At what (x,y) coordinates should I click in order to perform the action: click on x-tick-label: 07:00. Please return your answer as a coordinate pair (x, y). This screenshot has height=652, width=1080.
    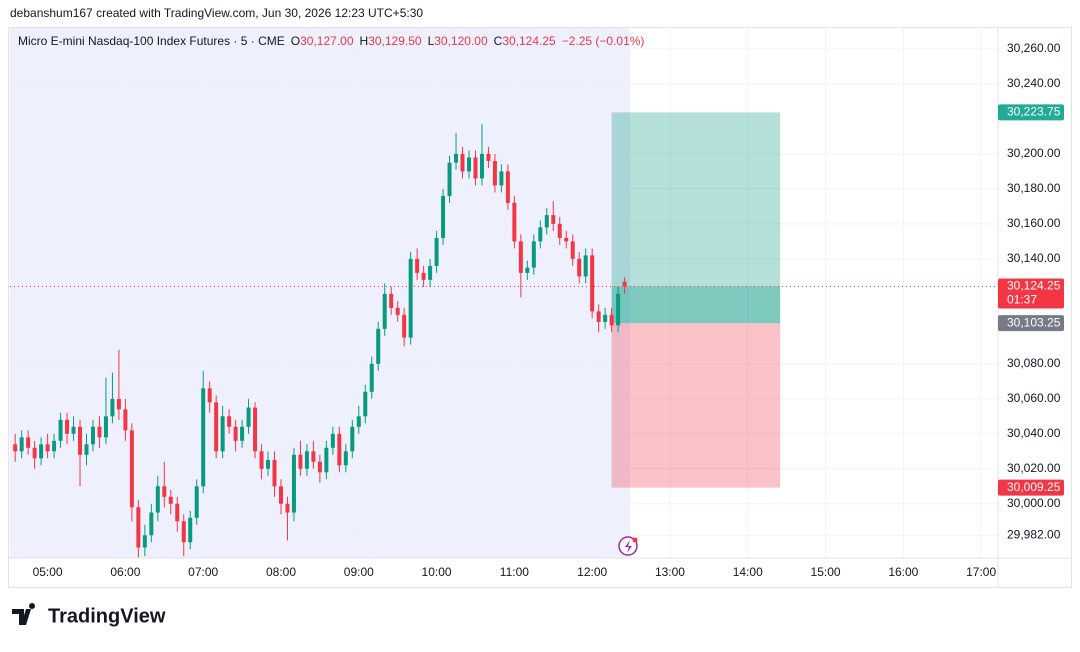
    Looking at the image, I should click on (203, 572).